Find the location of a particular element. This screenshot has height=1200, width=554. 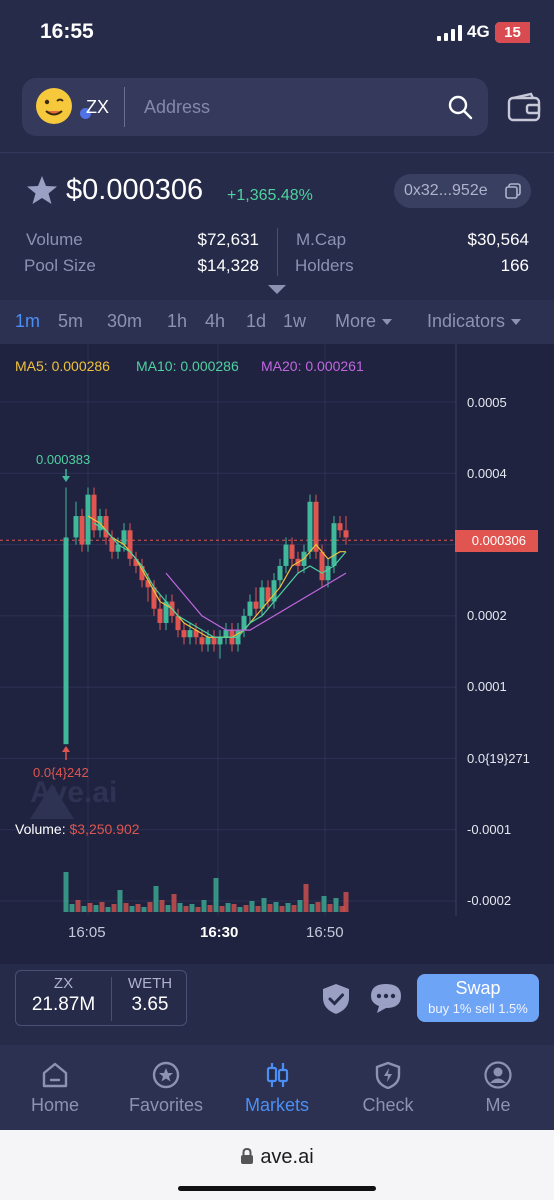

low-marker-icon is located at coordinates (66, 749).